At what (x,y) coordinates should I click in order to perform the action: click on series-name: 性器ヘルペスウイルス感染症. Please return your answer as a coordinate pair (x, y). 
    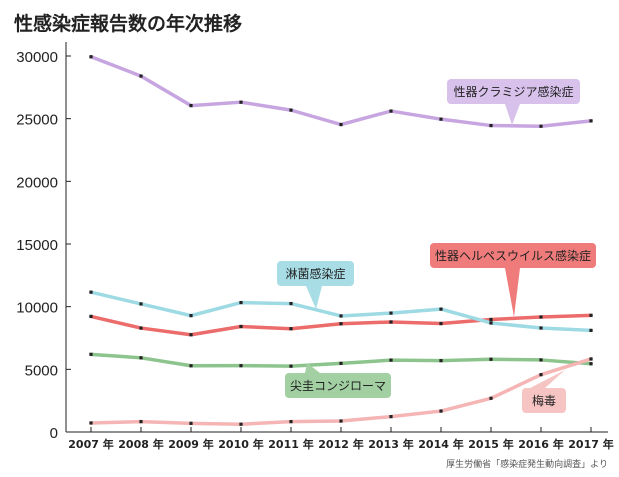
    Looking at the image, I should click on (513, 255).